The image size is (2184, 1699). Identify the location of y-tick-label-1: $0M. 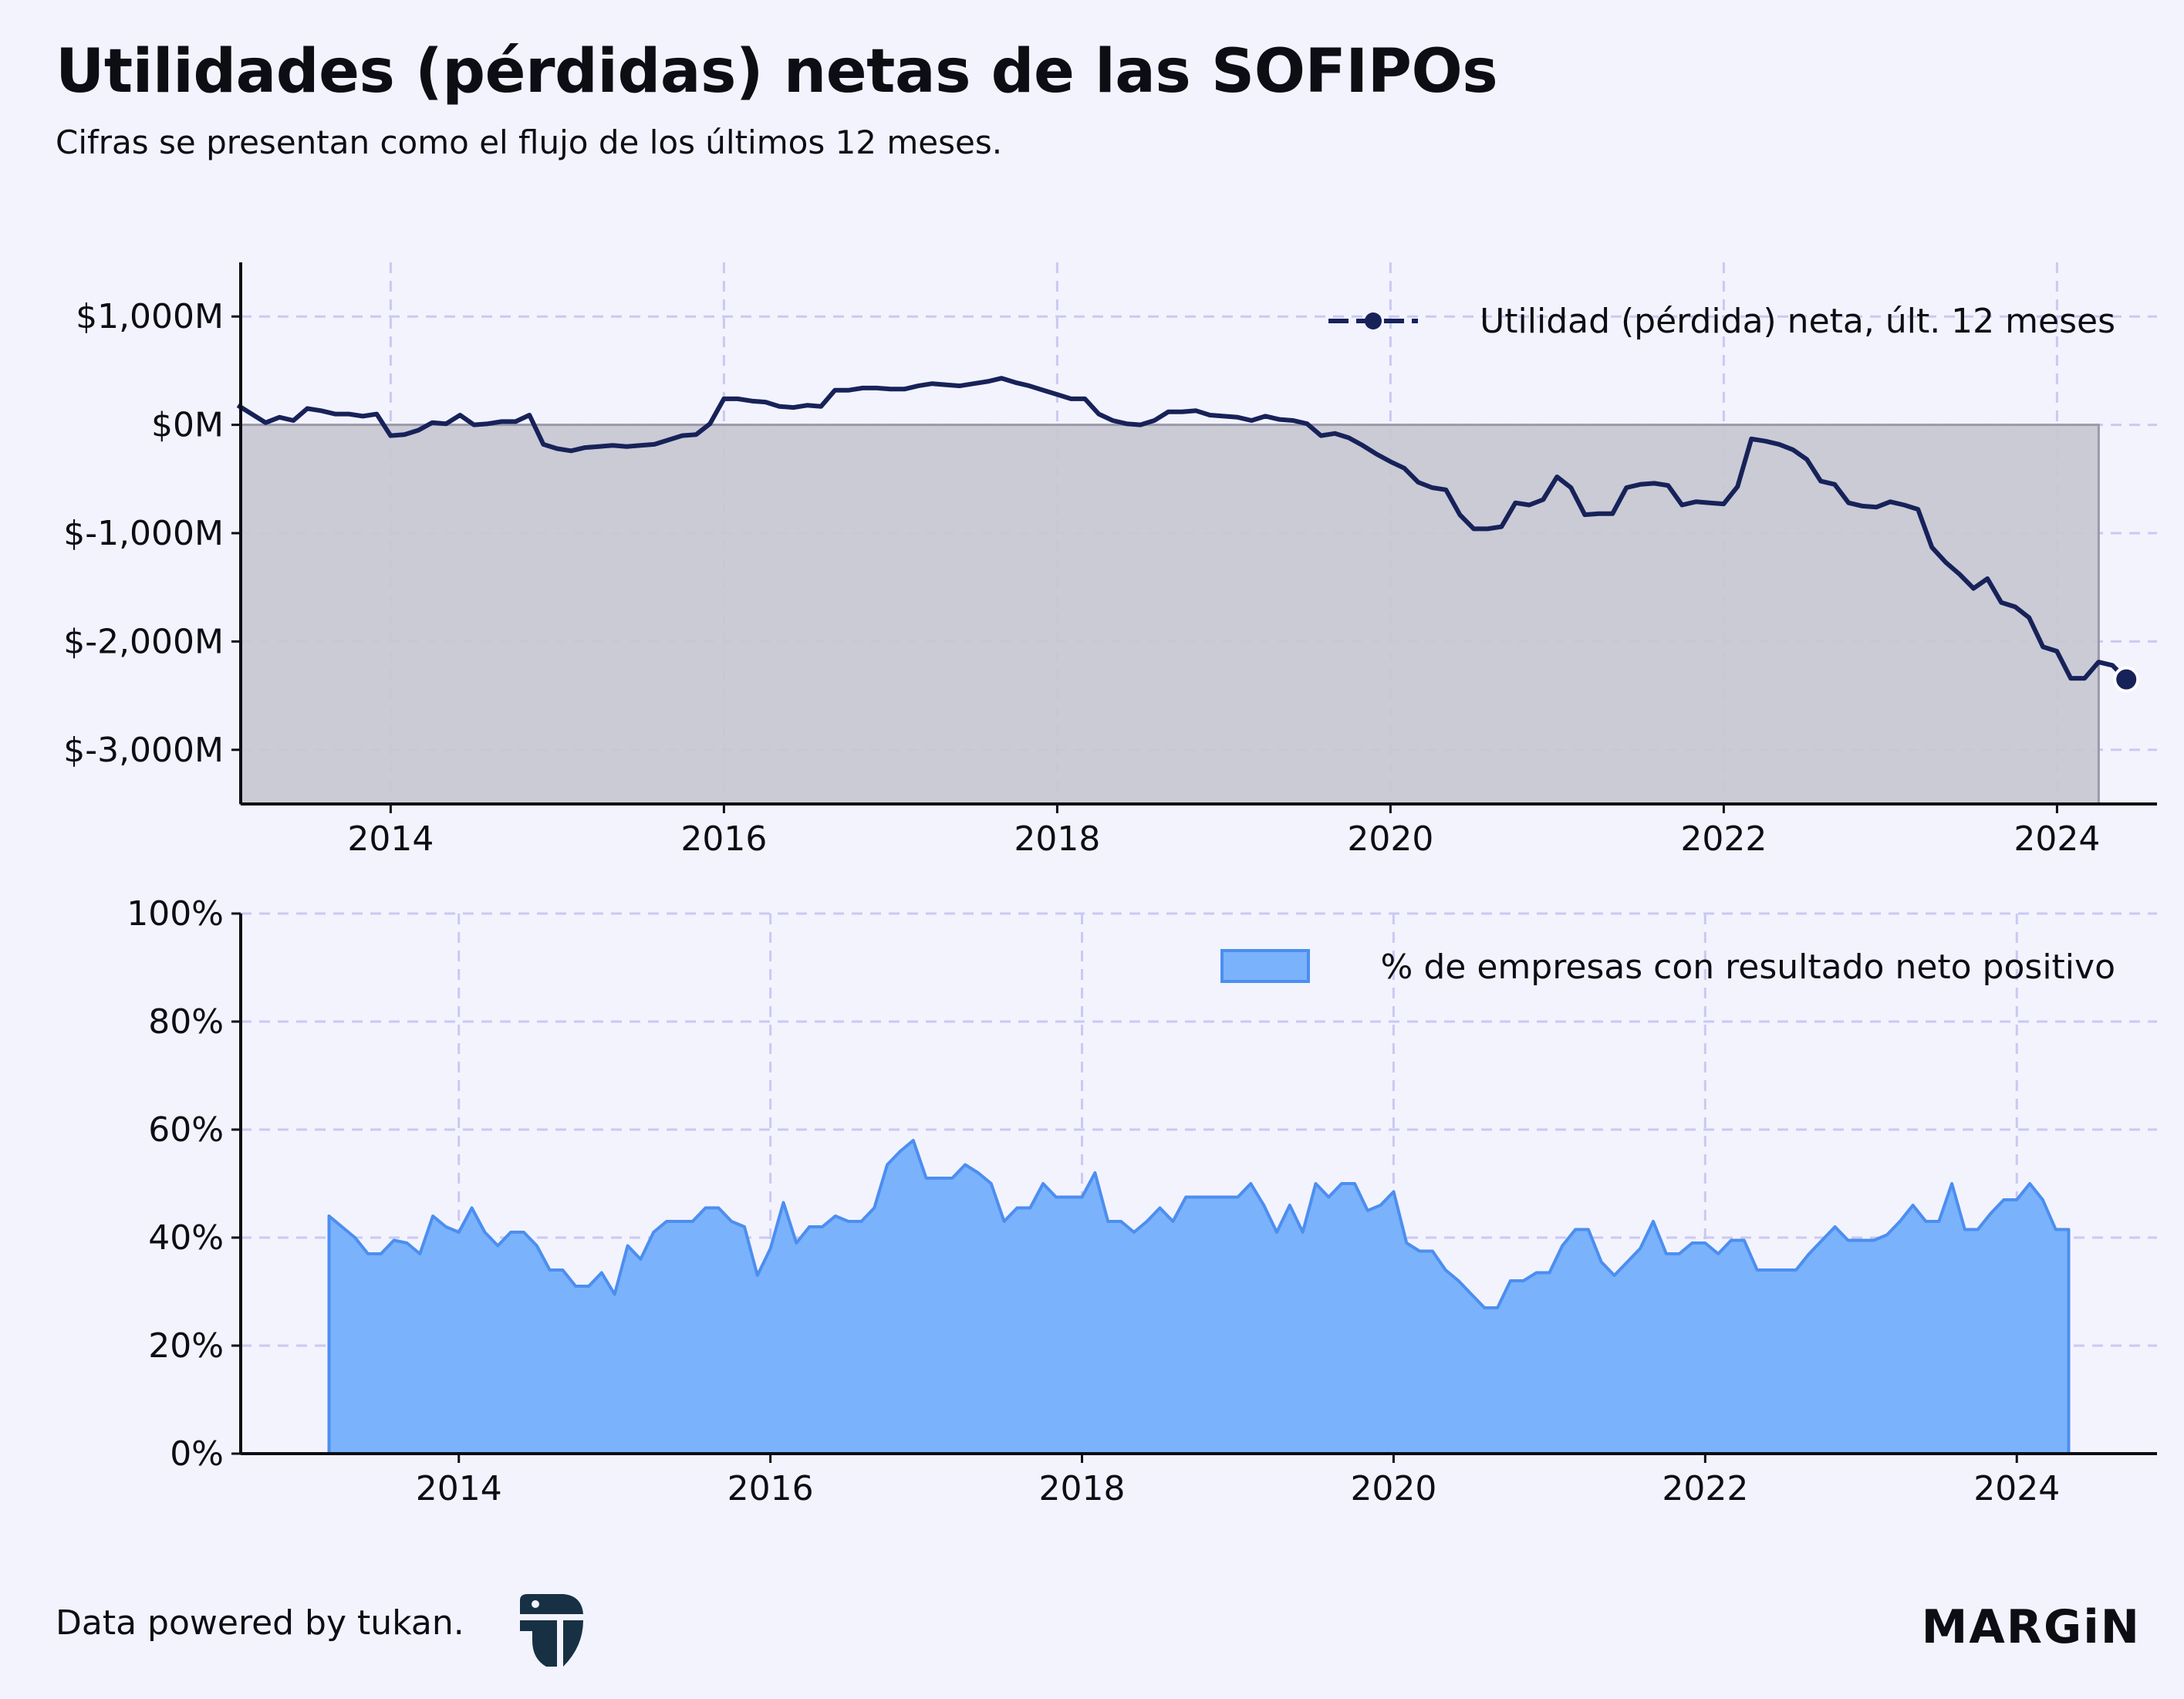
(187, 425).